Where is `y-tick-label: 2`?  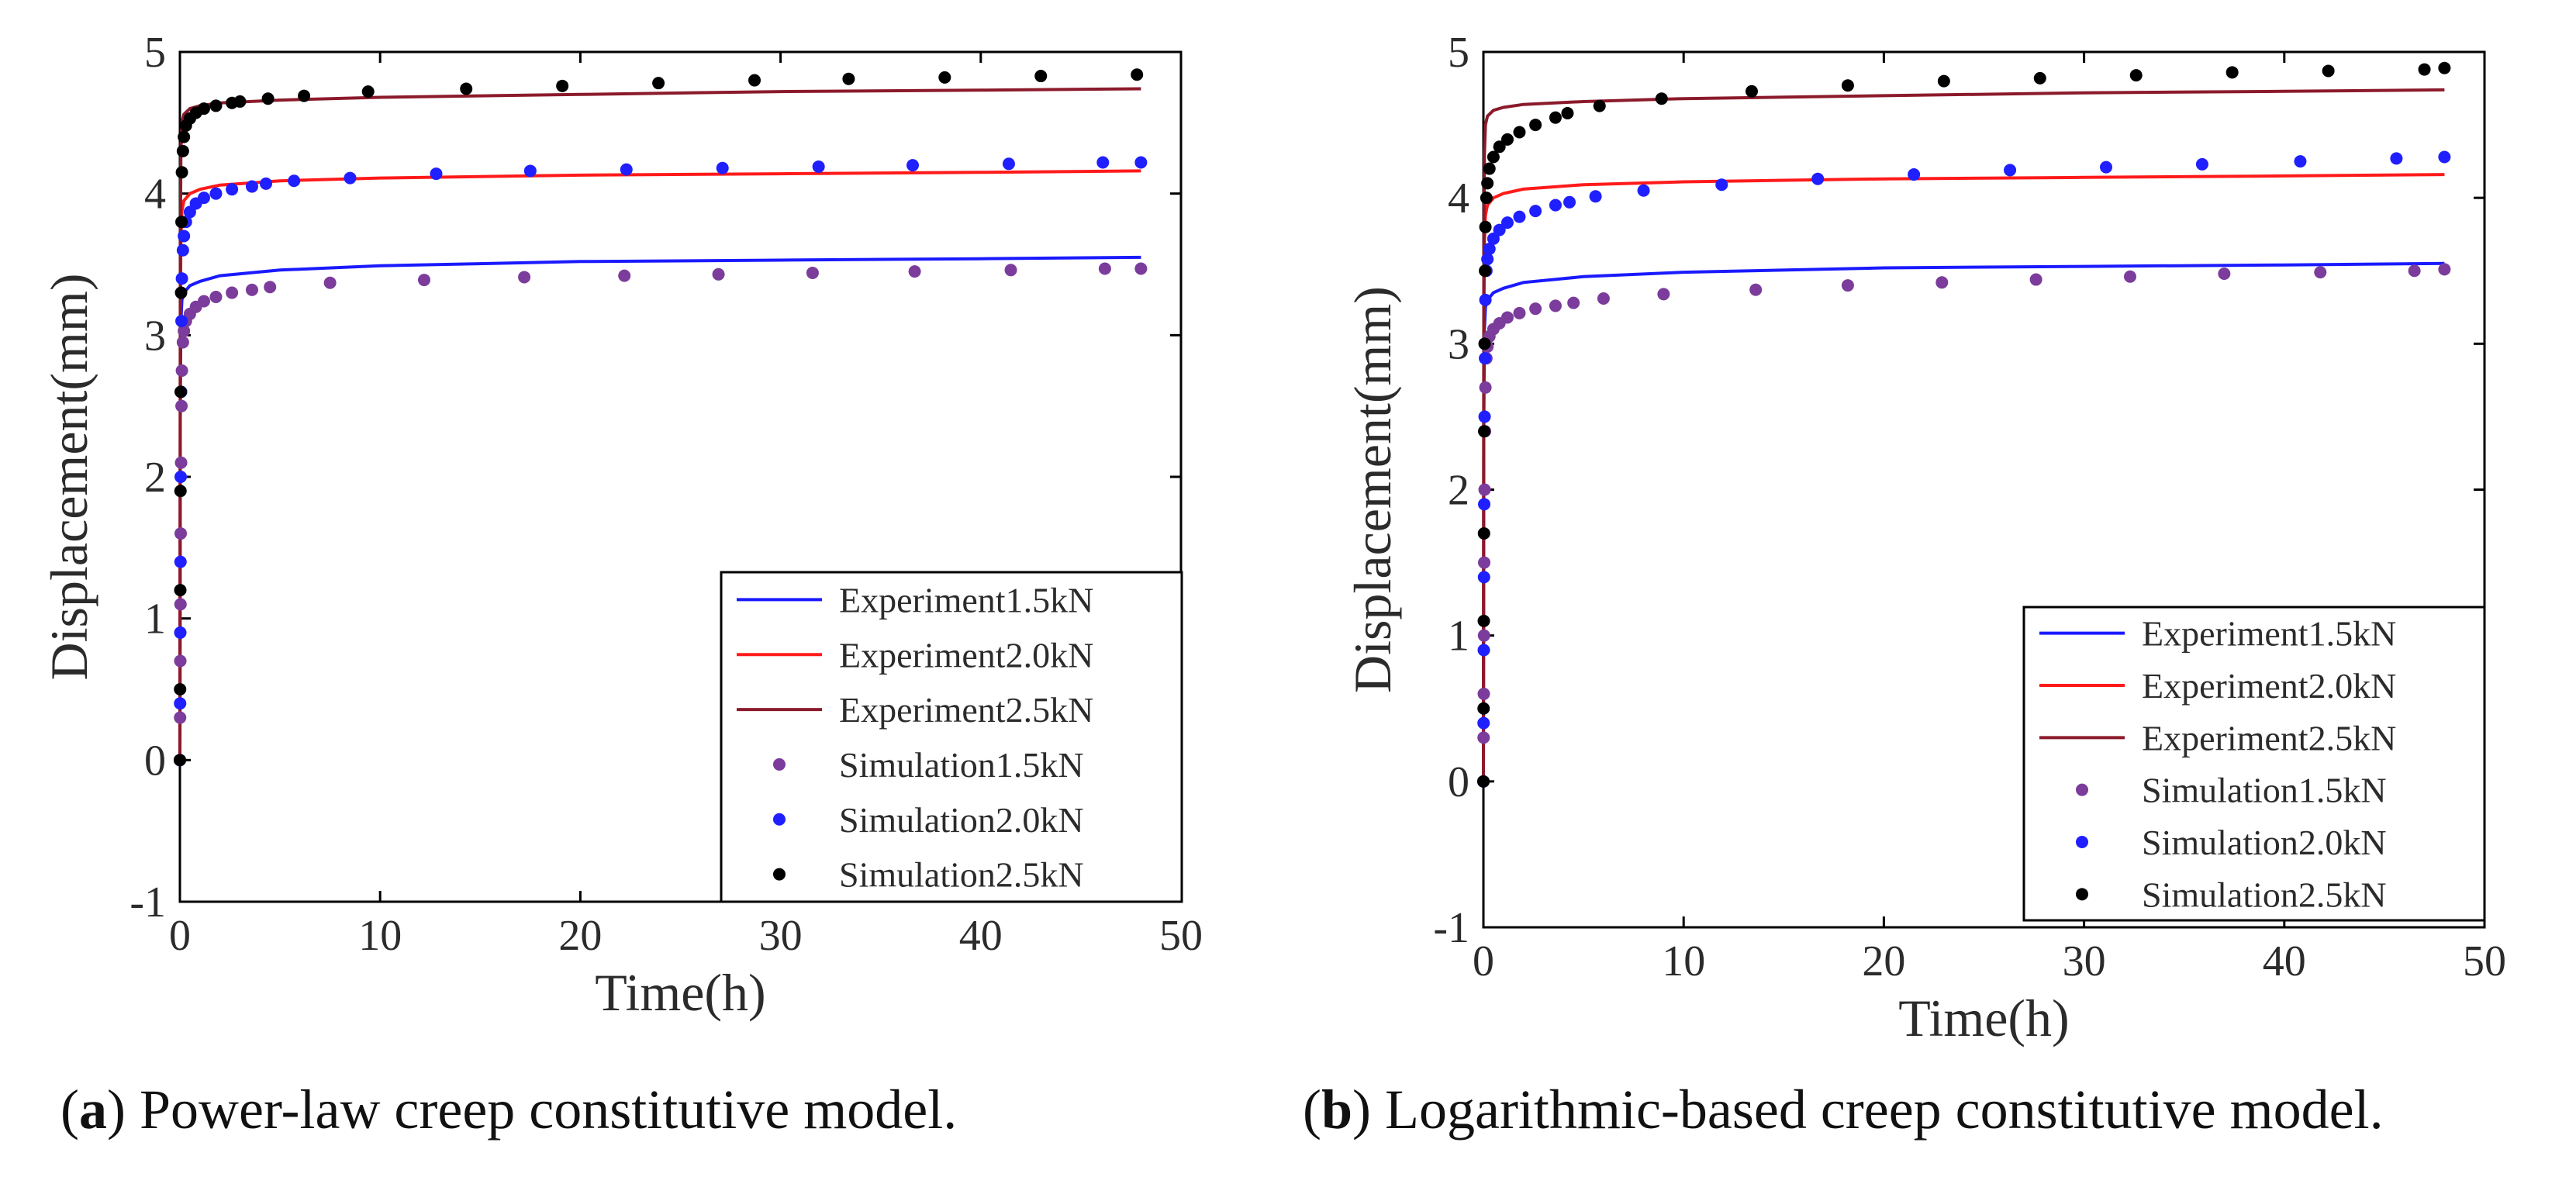 y-tick-label: 2 is located at coordinates (155, 478).